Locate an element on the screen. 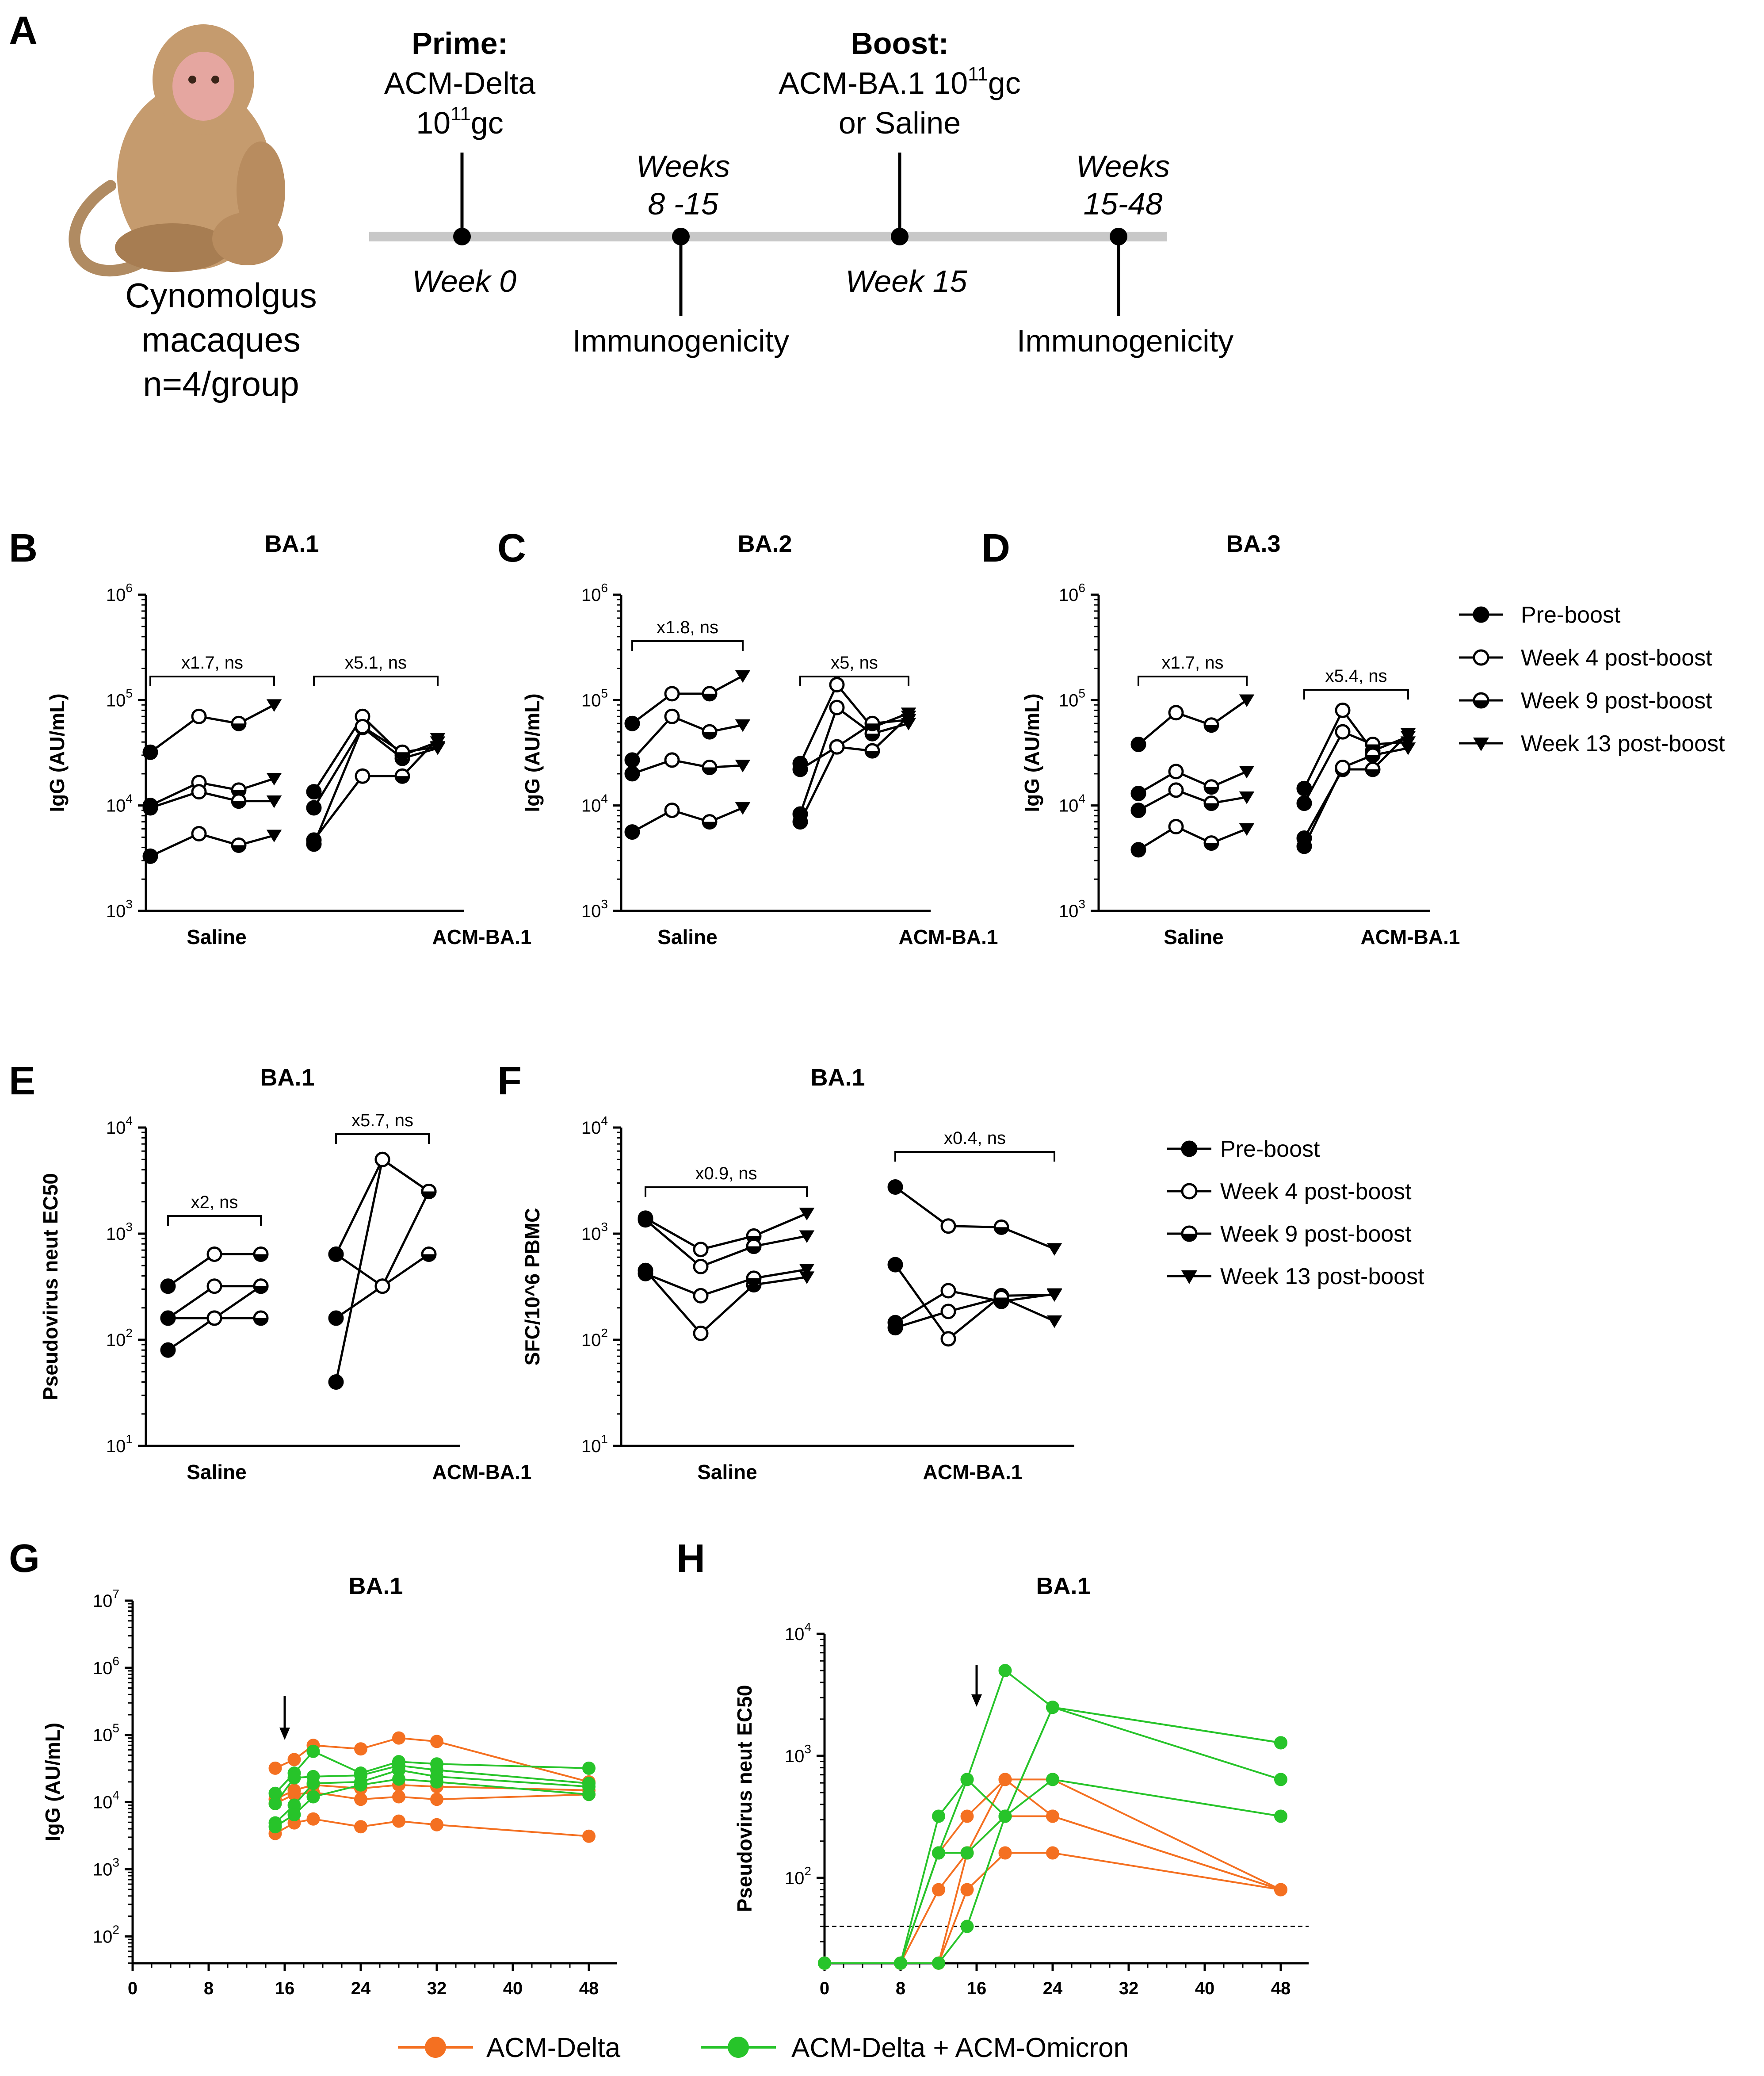  y-axis-label: SFC/10^6 PBMC is located at coordinates (532, 1287).